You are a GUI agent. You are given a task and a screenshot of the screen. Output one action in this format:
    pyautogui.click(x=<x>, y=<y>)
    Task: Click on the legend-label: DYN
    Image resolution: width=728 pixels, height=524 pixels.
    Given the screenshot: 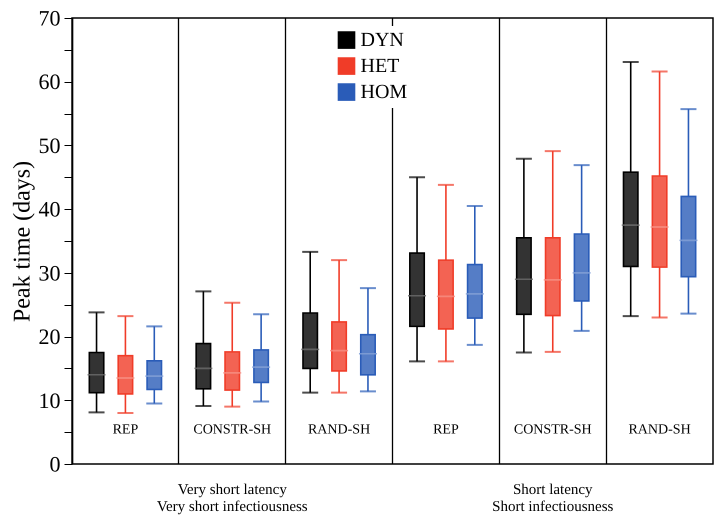 What is the action you would take?
    pyautogui.click(x=382, y=40)
    